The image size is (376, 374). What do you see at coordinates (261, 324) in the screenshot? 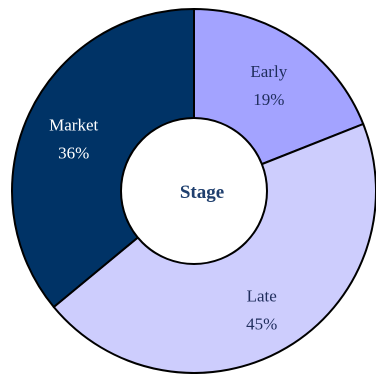
I see `slice-value-late: 45%` at bounding box center [261, 324].